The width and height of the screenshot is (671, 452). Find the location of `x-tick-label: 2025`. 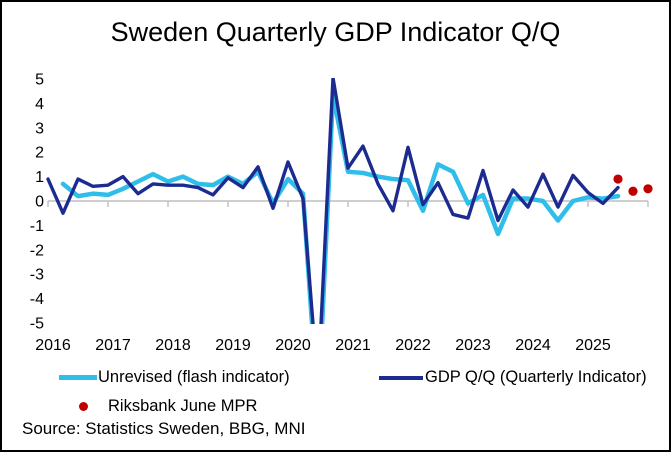

x-tick-label: 2025 is located at coordinates (593, 345).